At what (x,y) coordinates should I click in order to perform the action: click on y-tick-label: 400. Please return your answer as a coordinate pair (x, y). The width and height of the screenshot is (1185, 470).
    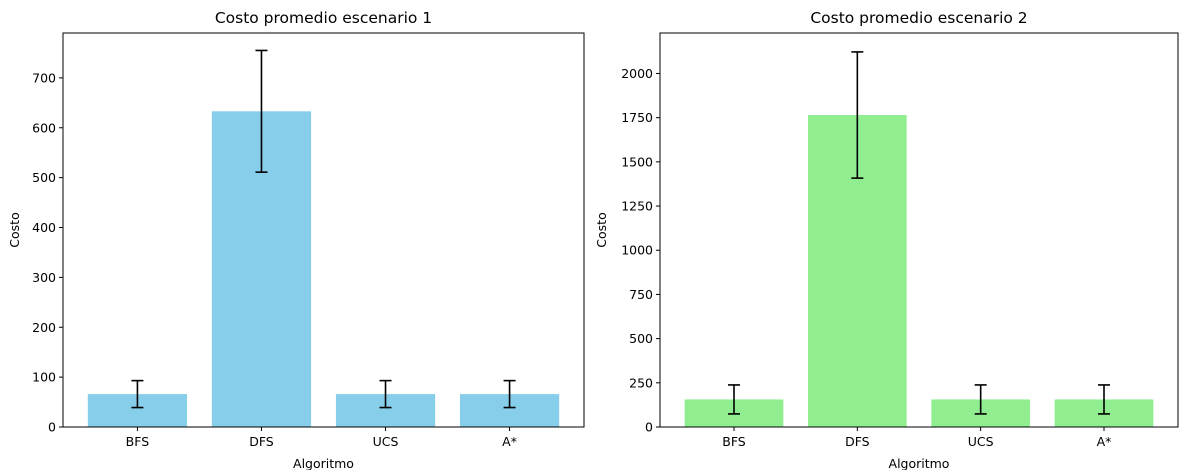
    Looking at the image, I should click on (44, 227).